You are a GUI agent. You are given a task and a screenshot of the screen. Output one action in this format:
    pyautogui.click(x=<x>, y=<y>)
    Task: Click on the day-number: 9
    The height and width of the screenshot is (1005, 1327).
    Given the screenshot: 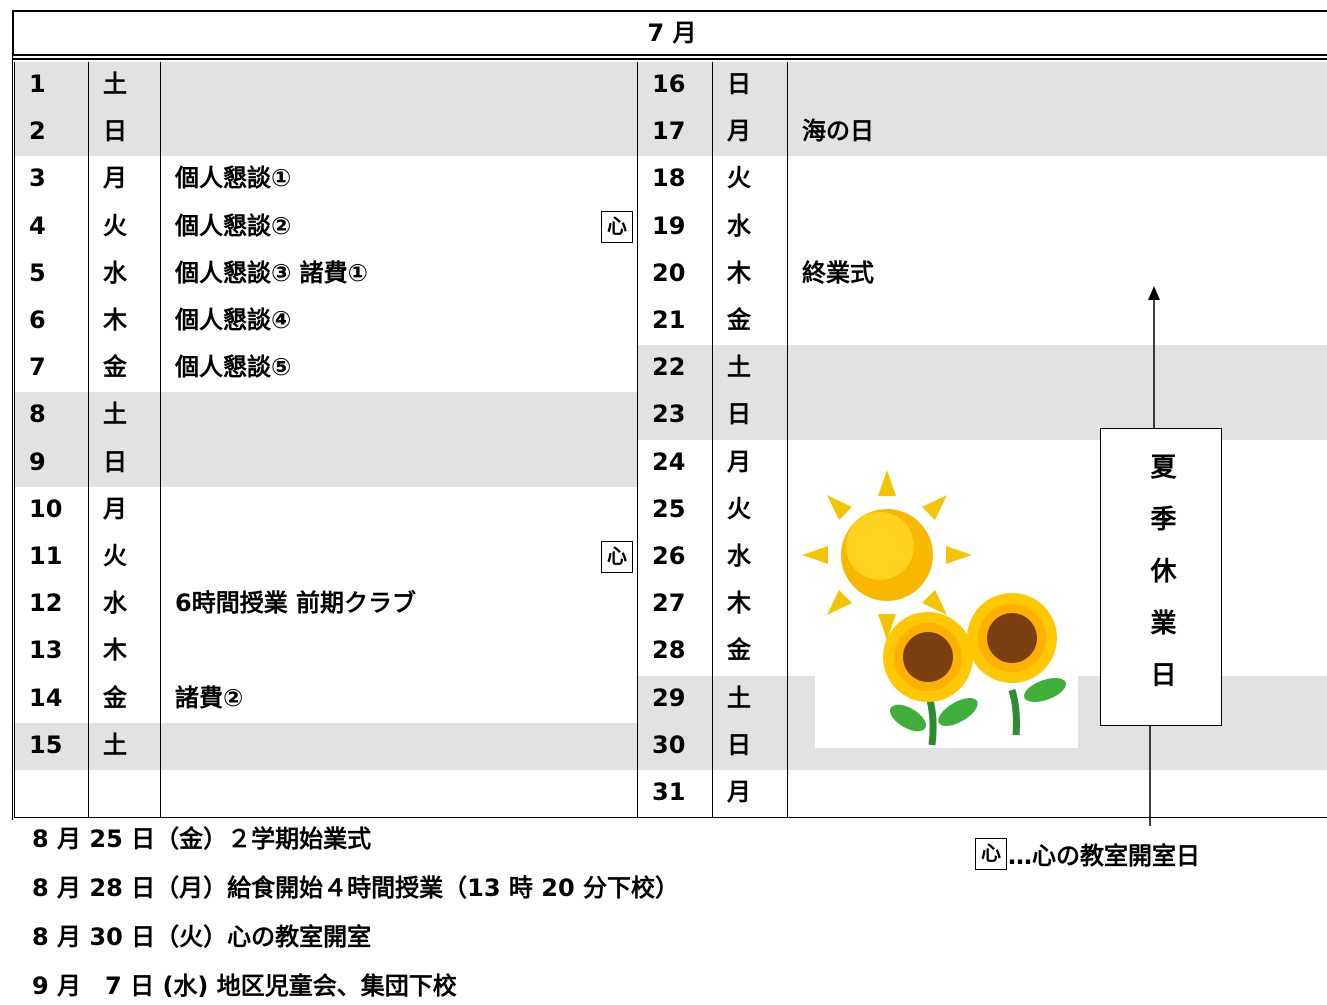 What is the action you would take?
    pyautogui.click(x=51, y=463)
    